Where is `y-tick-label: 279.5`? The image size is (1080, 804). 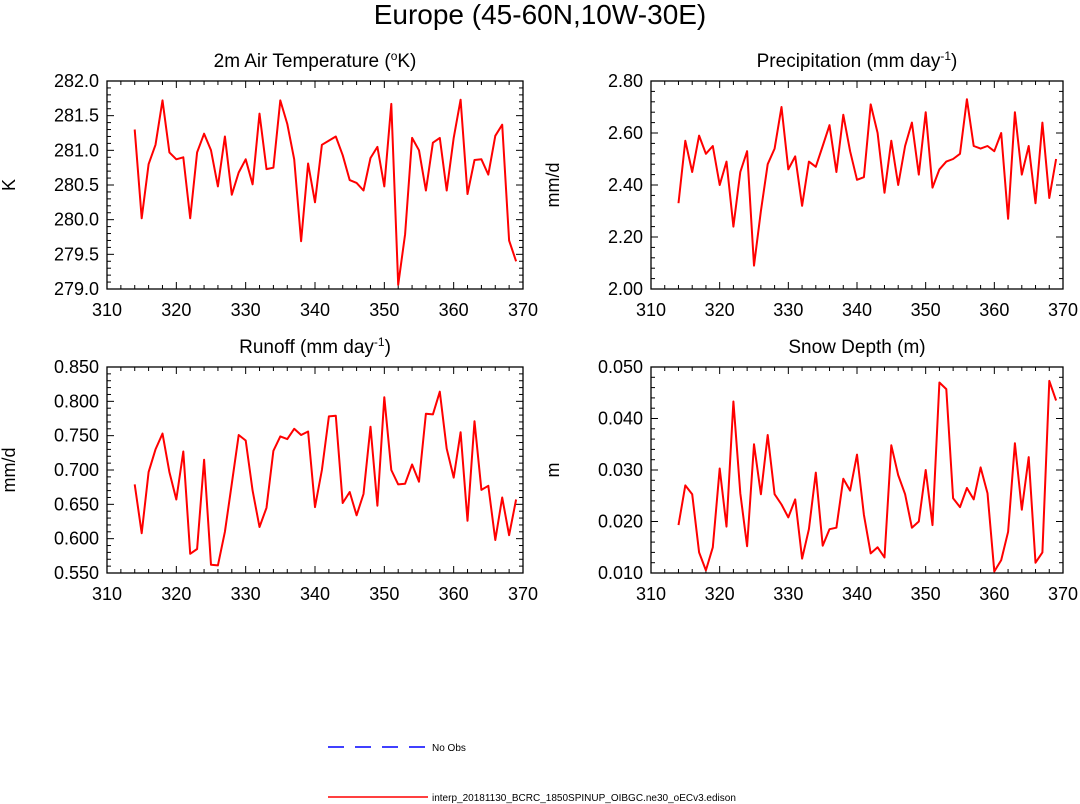
y-tick-label: 279.5 is located at coordinates (76, 254).